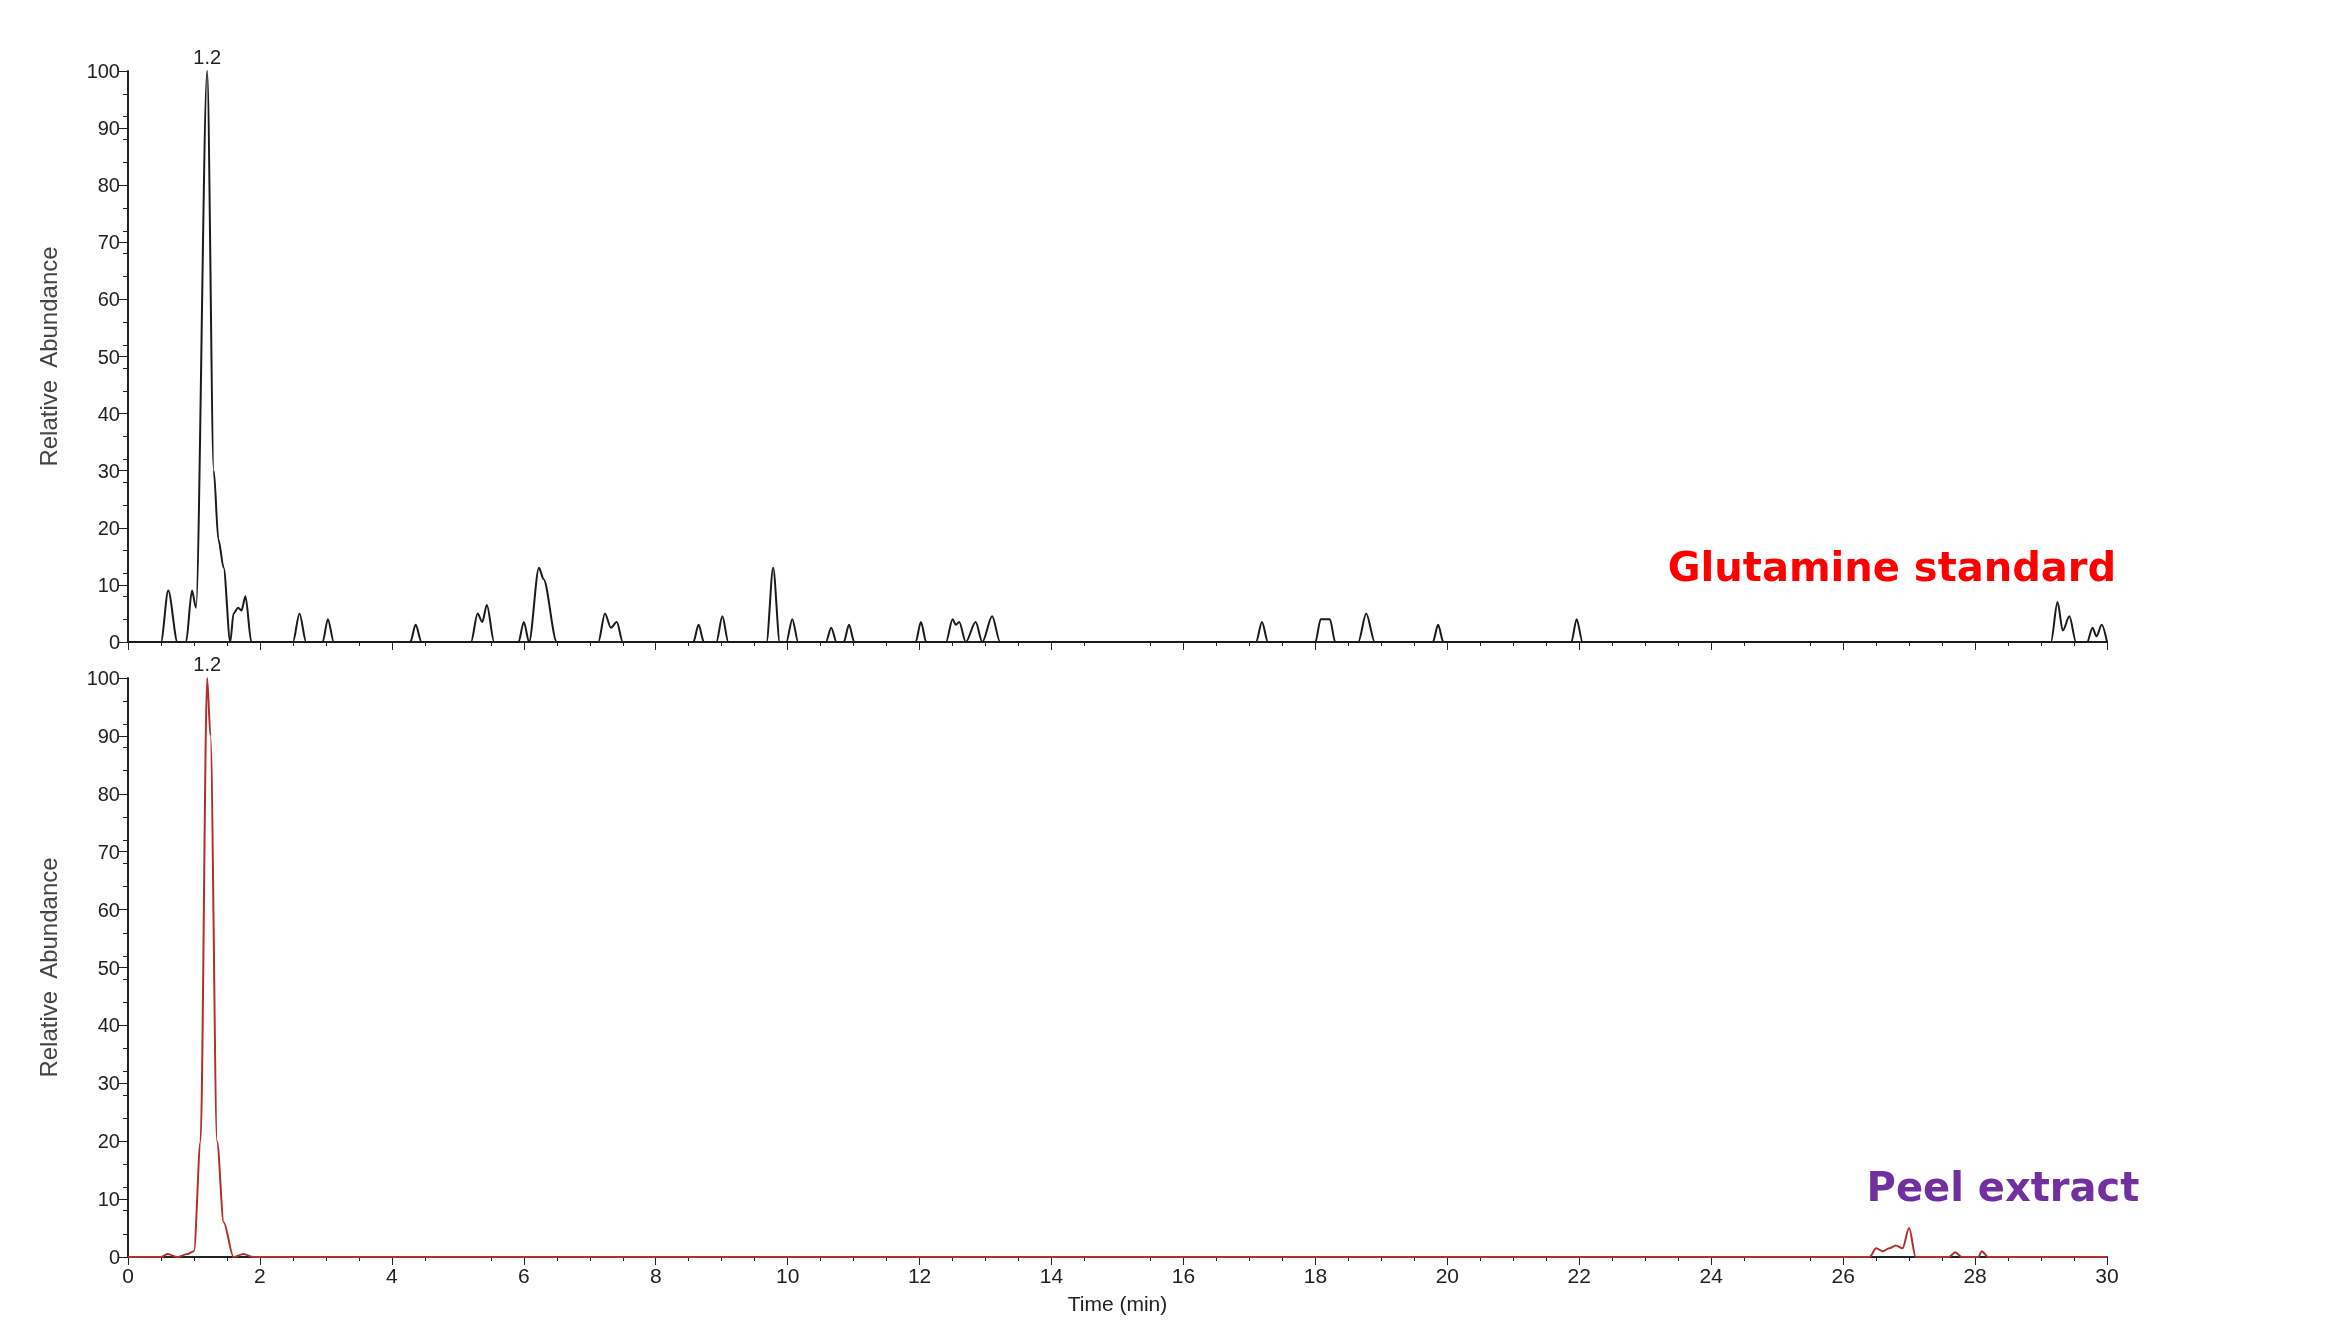  What do you see at coordinates (2107, 1275) in the screenshot?
I see `x-tick-label: 30` at bounding box center [2107, 1275].